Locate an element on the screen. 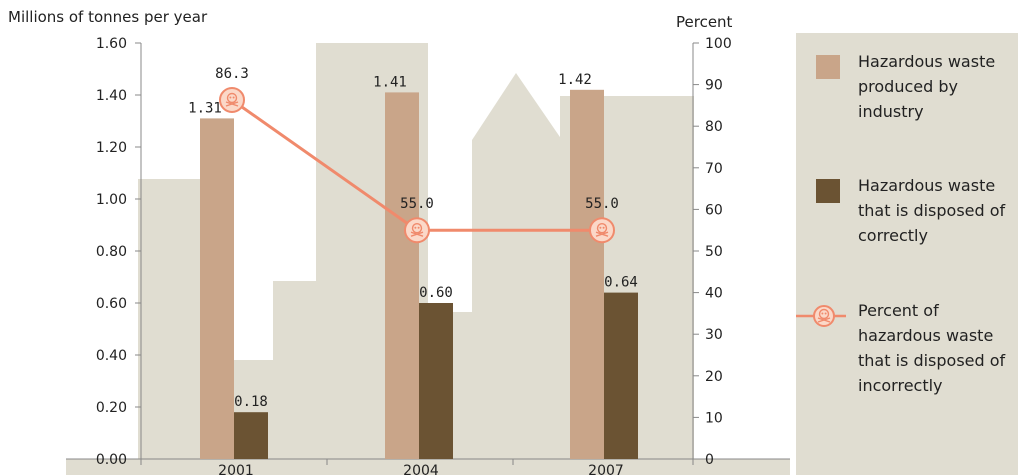  y-tick-label-left: 1.20 is located at coordinates (111, 148).